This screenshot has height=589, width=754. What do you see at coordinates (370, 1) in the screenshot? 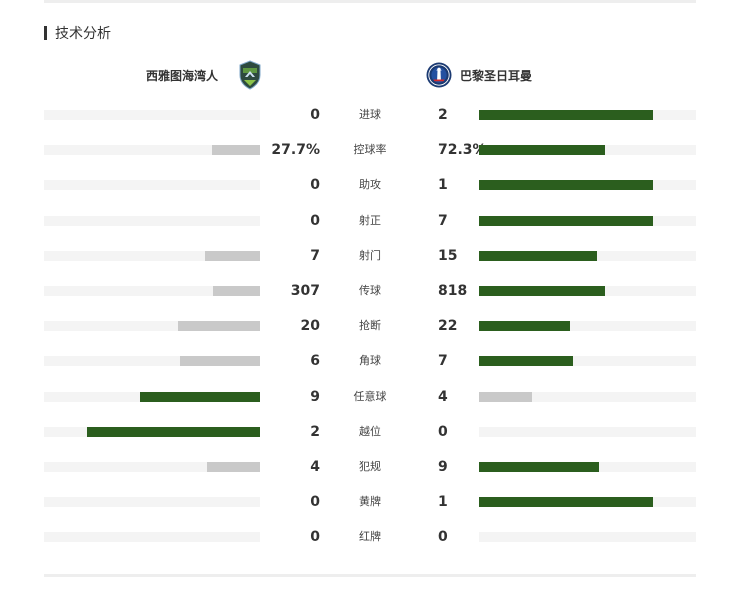
I see `top-divider` at bounding box center [370, 1].